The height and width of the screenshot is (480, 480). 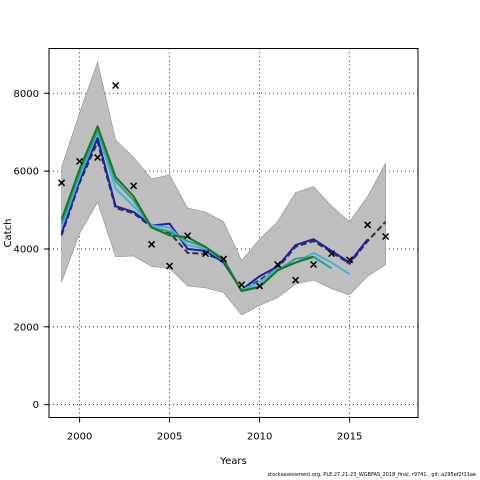 I want to click on x-axis-title: Years, so click(x=232, y=461).